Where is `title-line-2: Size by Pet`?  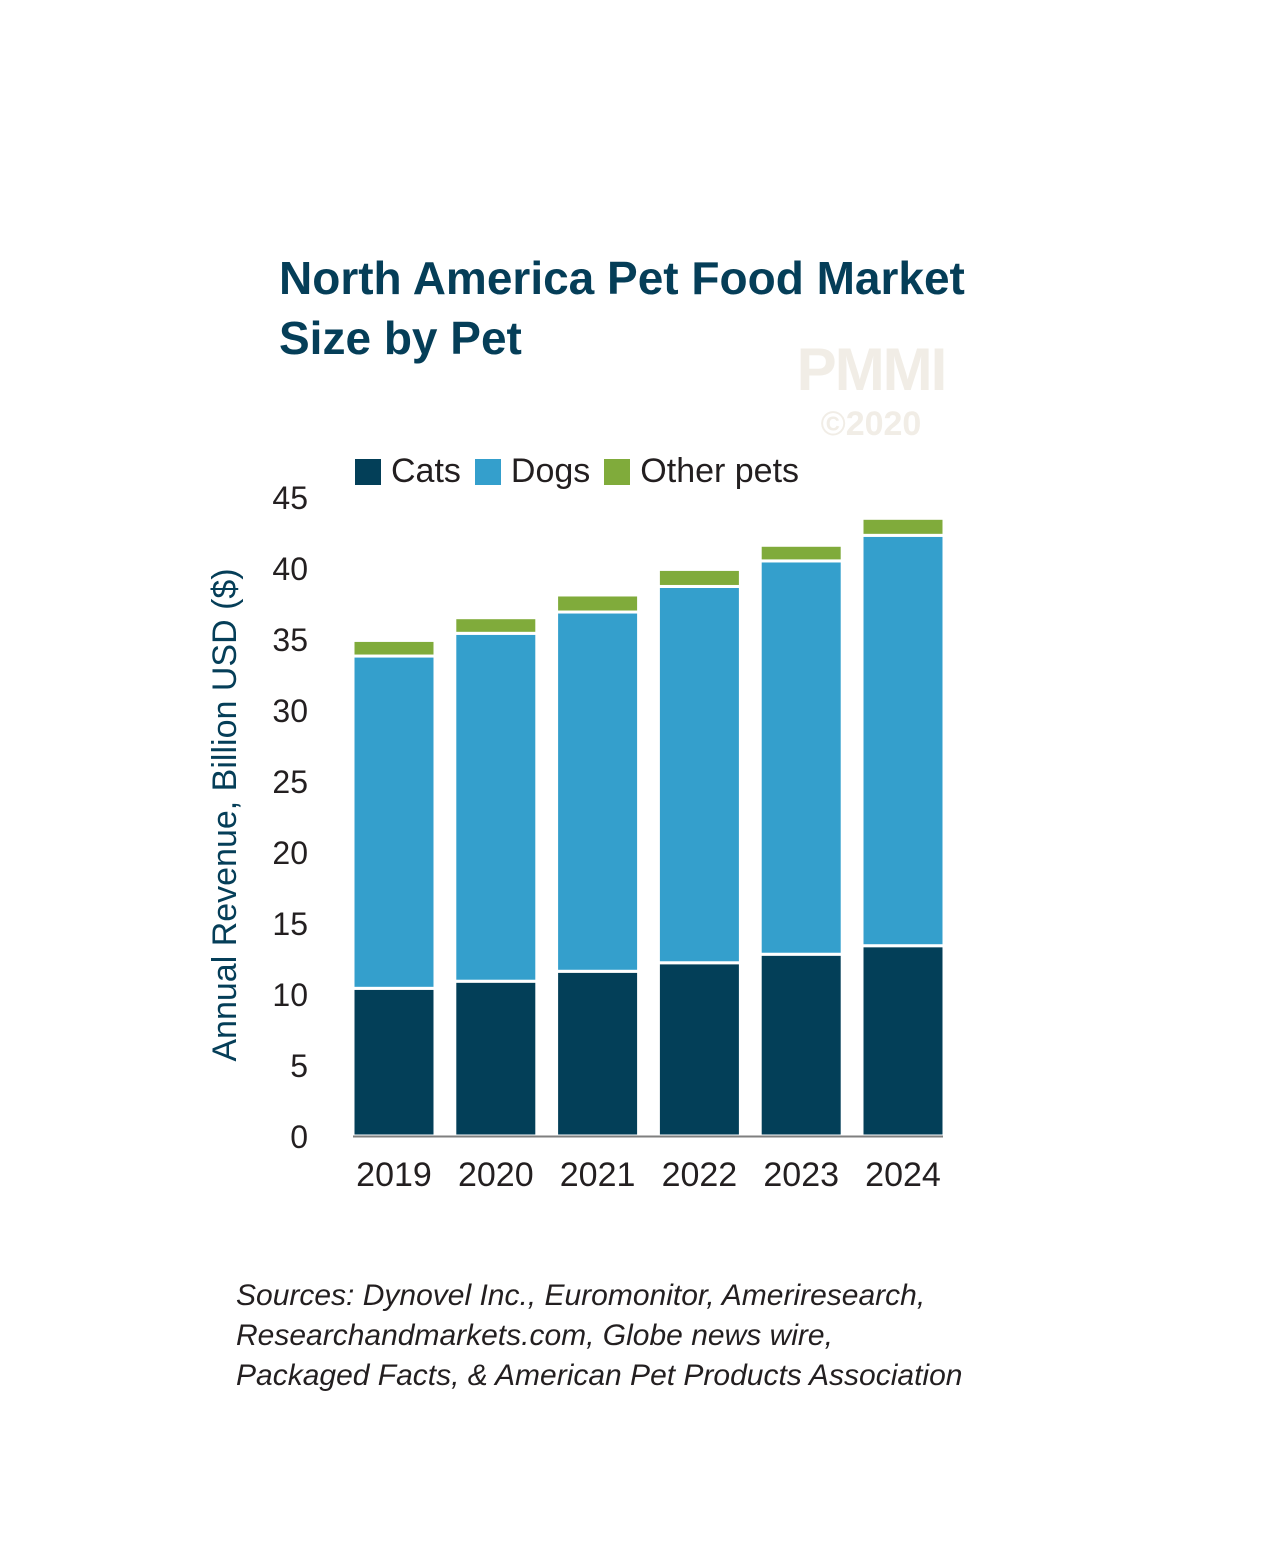 title-line-2: Size by Pet is located at coordinates (400, 338).